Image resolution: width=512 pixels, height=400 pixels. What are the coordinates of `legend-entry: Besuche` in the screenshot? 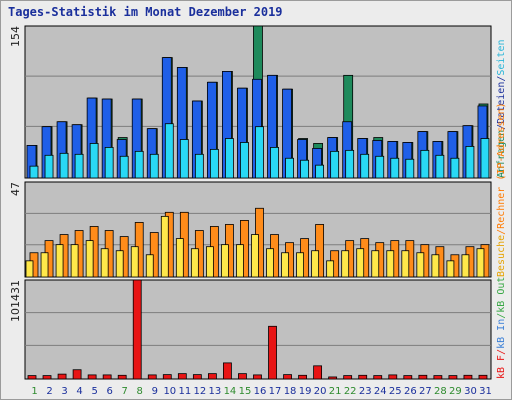 It's located at (501, 256).